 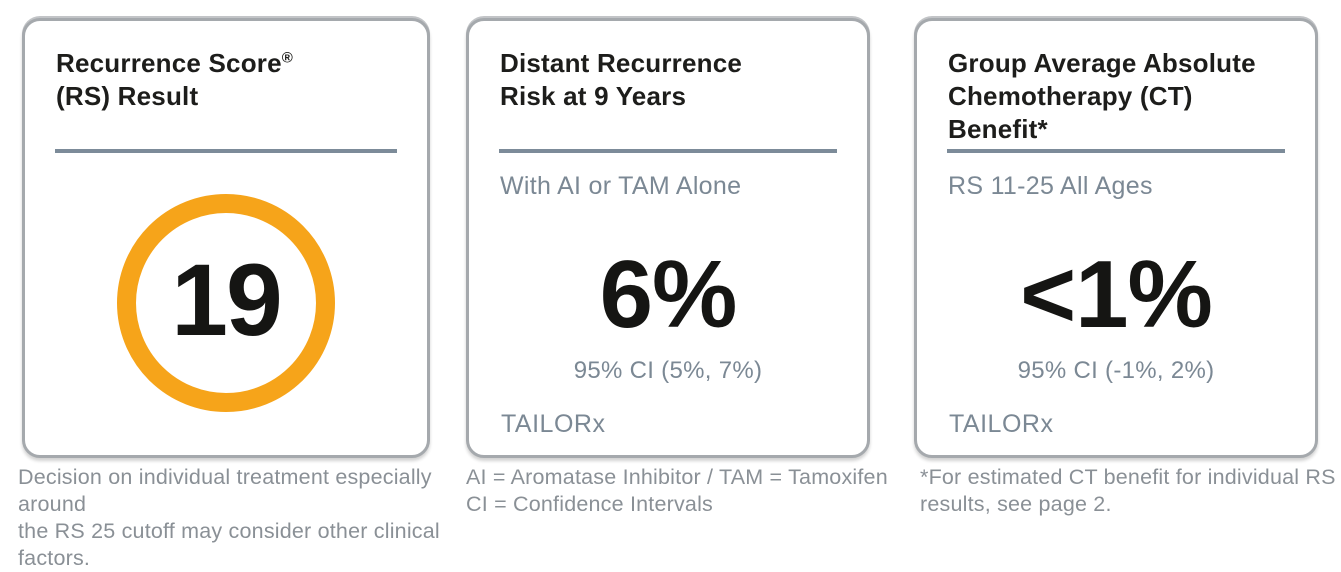 I want to click on confidence-interval-text: 95% CI (-1%, 2%), so click(x=1116, y=370).